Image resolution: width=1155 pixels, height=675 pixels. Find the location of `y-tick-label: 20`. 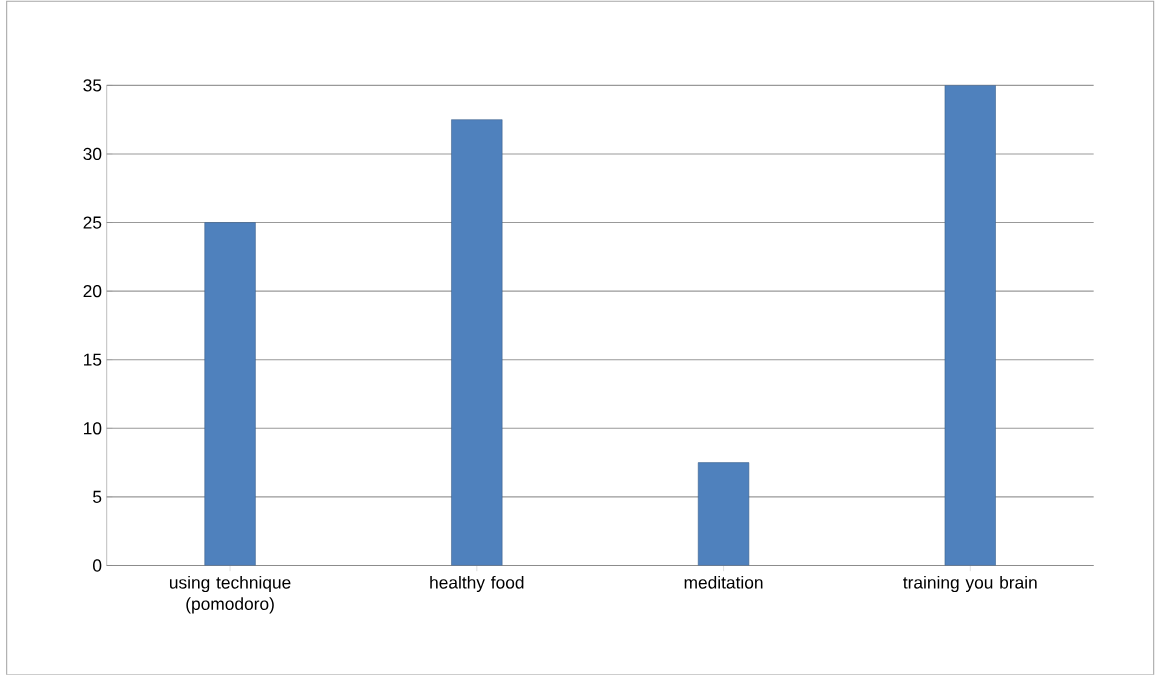

y-tick-label: 20 is located at coordinates (92, 291).